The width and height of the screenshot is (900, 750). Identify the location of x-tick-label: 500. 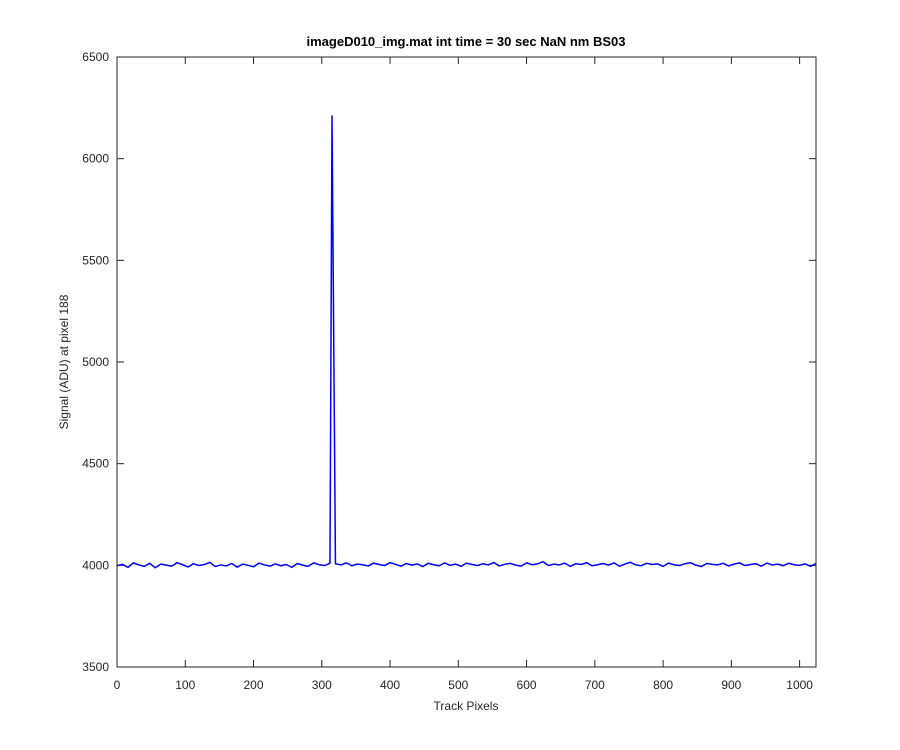
(458, 685).